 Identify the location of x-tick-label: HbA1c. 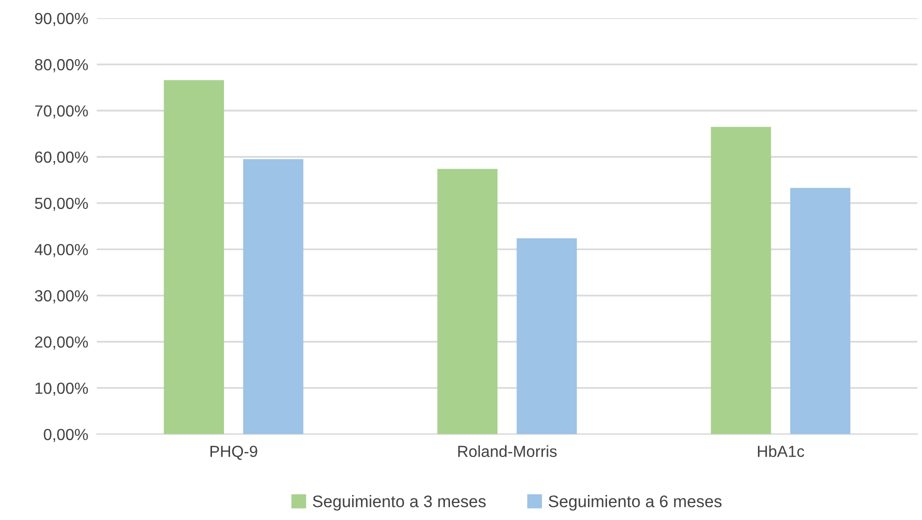
(781, 451).